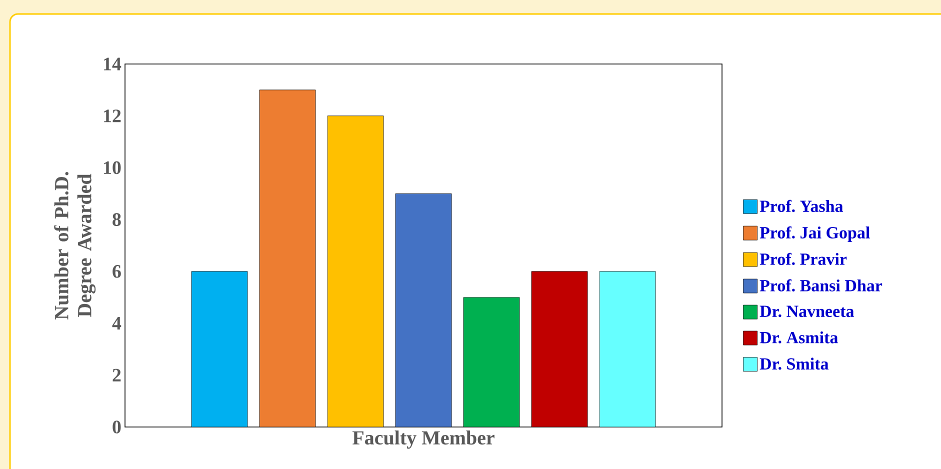 Image resolution: width=941 pixels, height=469 pixels. What do you see at coordinates (423, 439) in the screenshot?
I see `x-axis-title: Faculty Member` at bounding box center [423, 439].